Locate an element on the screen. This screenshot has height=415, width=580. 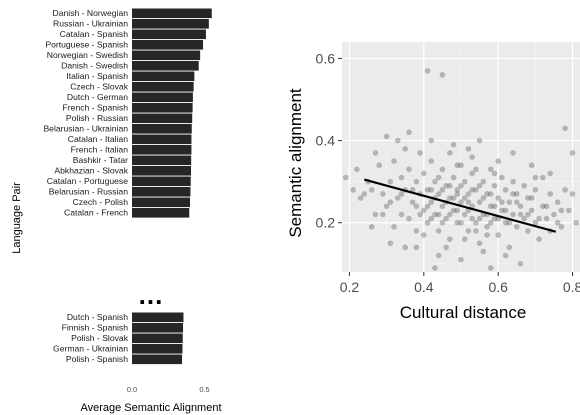
scatter-x-tick-label: 0.2 is located at coordinates (350, 287).